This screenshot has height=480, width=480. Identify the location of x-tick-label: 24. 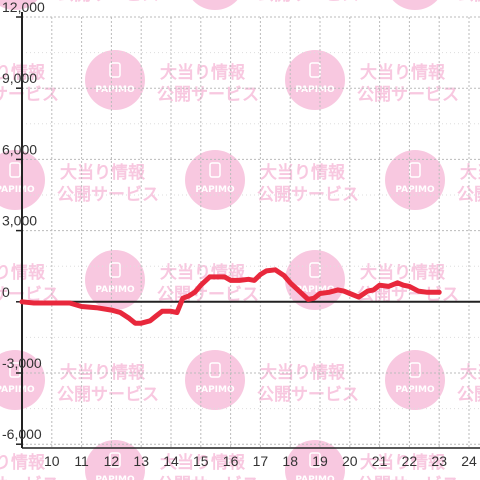
(469, 461).